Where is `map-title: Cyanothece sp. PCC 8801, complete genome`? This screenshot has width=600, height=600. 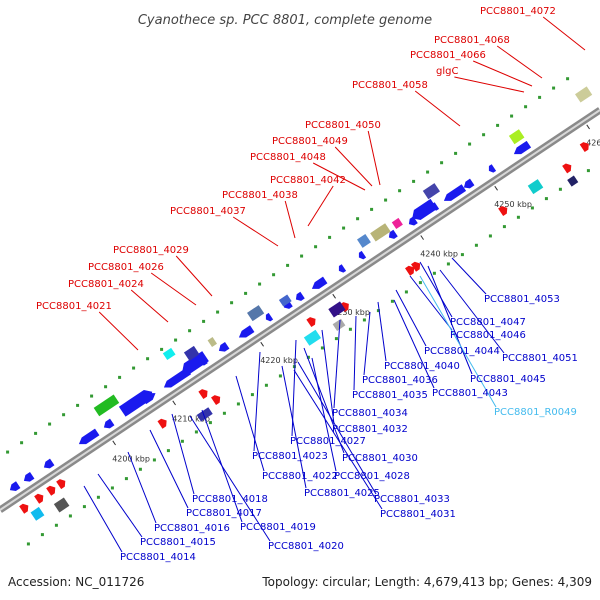
map-title: Cyanothece sp. PCC 8801, complete genome is located at coordinates (285, 20).